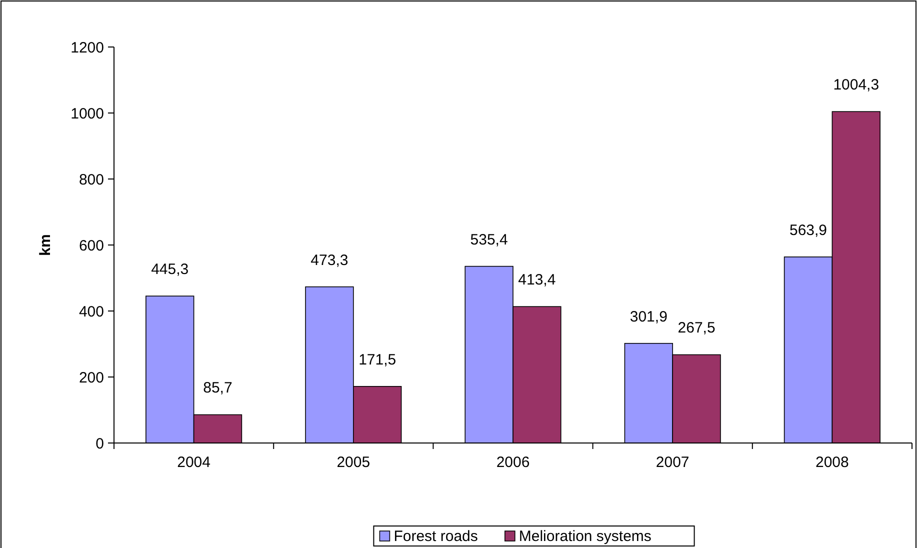  What do you see at coordinates (585, 536) in the screenshot?
I see `legend-label: Melioration systems` at bounding box center [585, 536].